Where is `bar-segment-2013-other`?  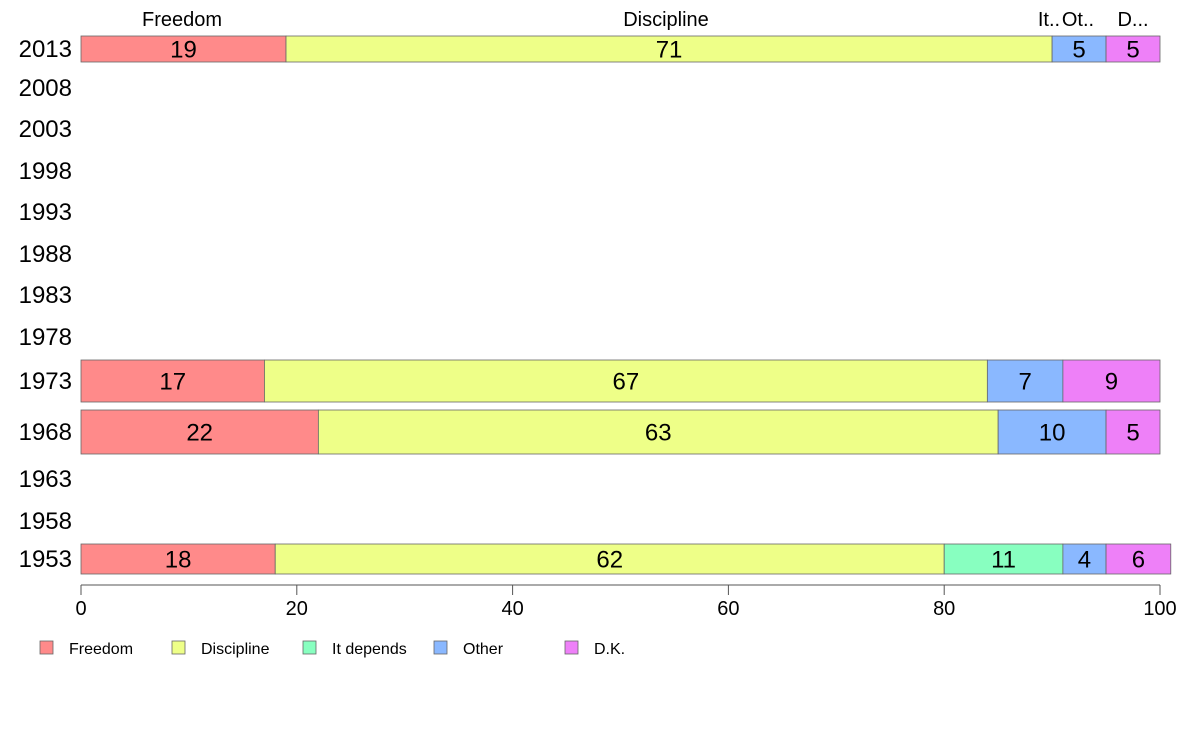 bar-segment-2013-other is located at coordinates (1079, 49).